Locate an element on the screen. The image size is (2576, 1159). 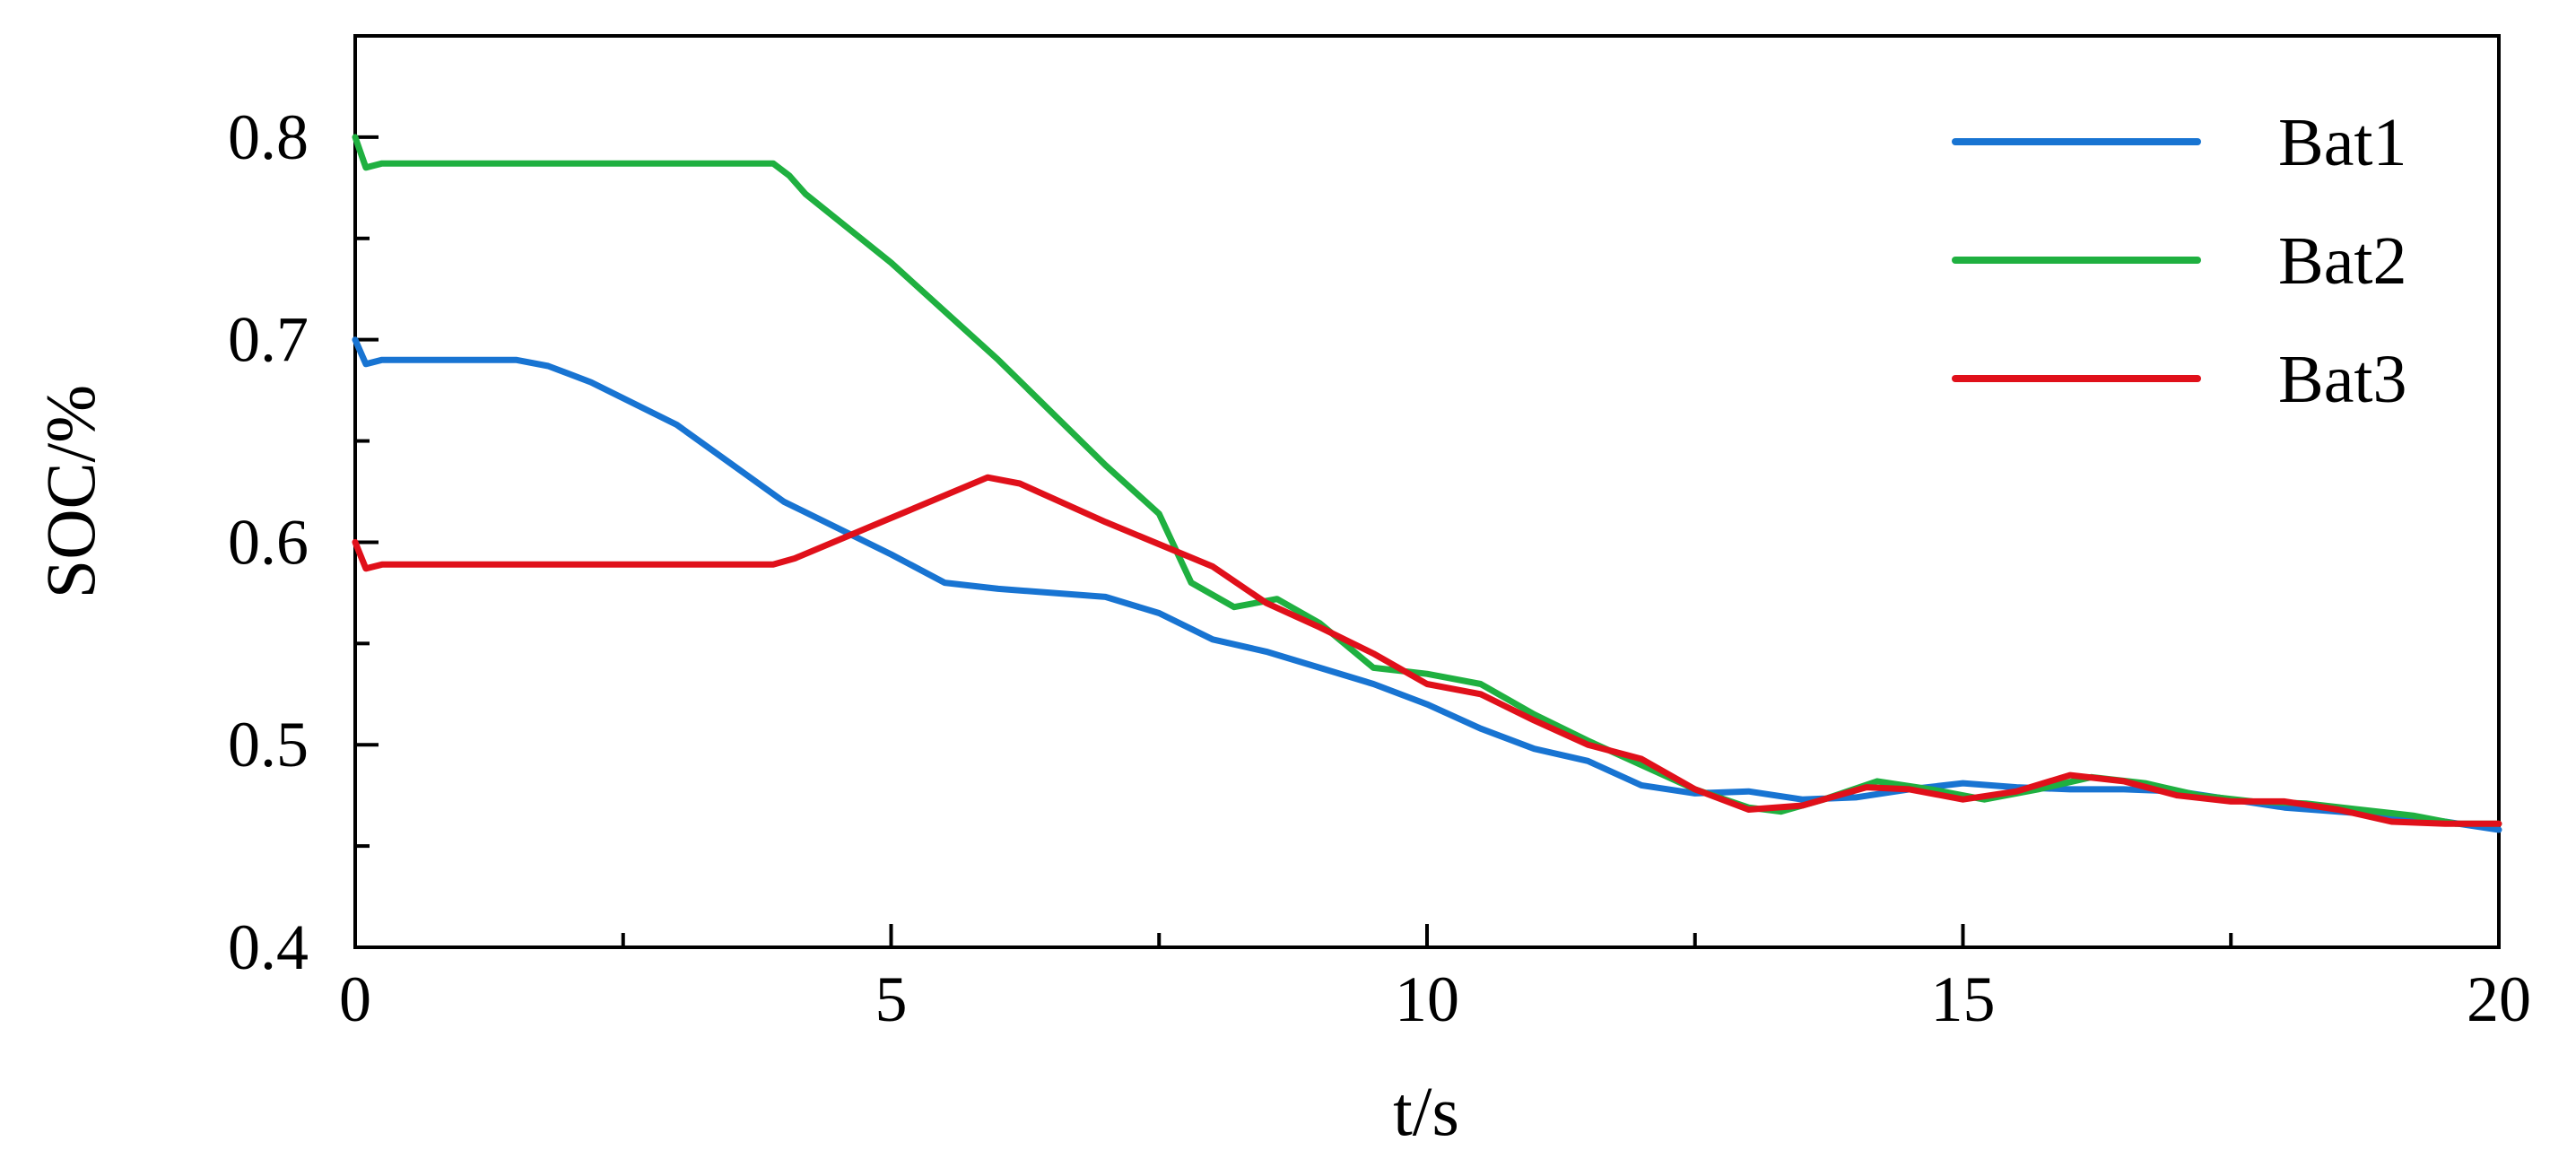
legend-label-bat2: Bat2 is located at coordinates (2342, 261).